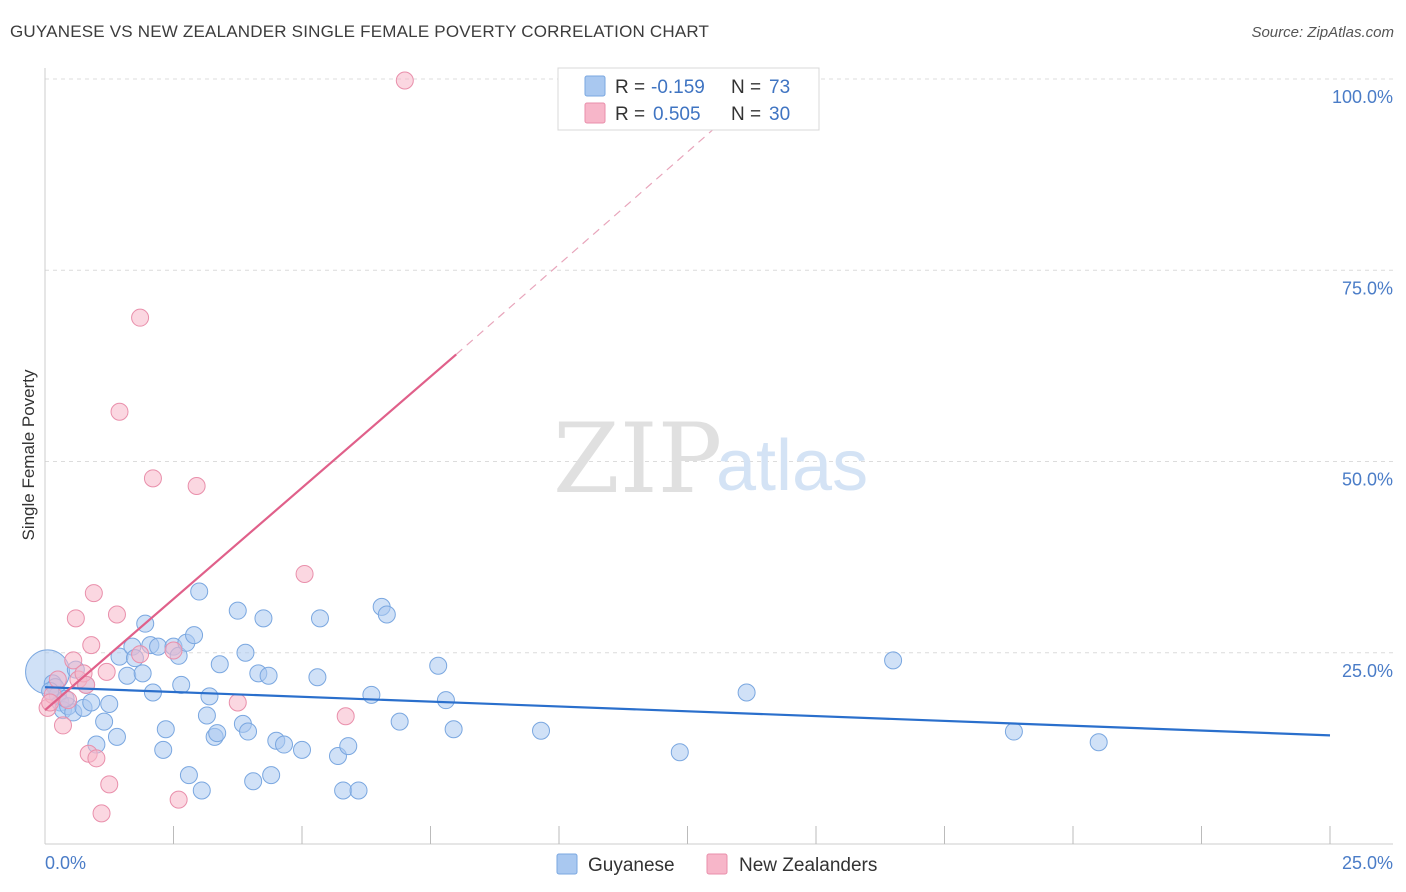  Describe the element at coordinates (250, 532) in the screenshot. I see `trend-line-new-zealanders` at that location.